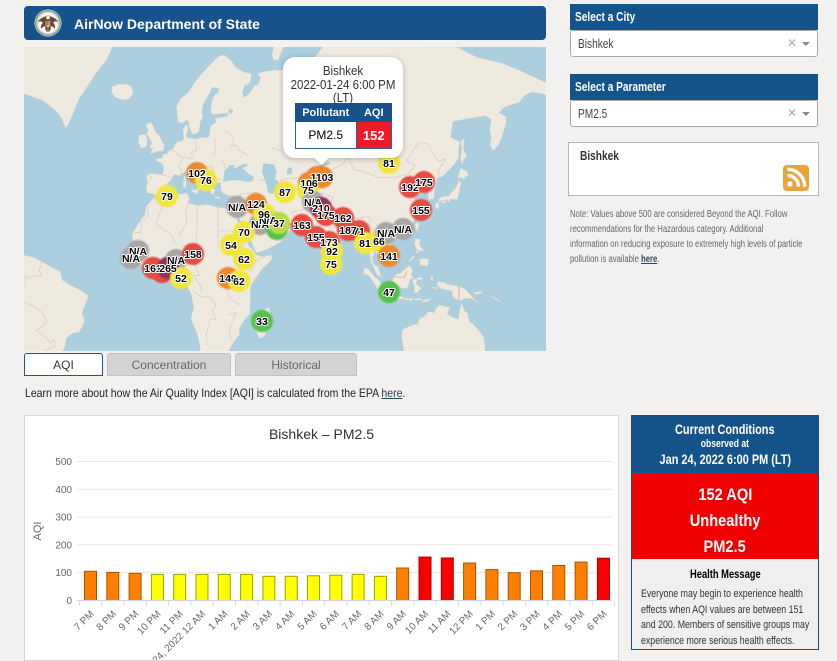 The width and height of the screenshot is (837, 661). I want to click on svg-text: 192, so click(410, 188).